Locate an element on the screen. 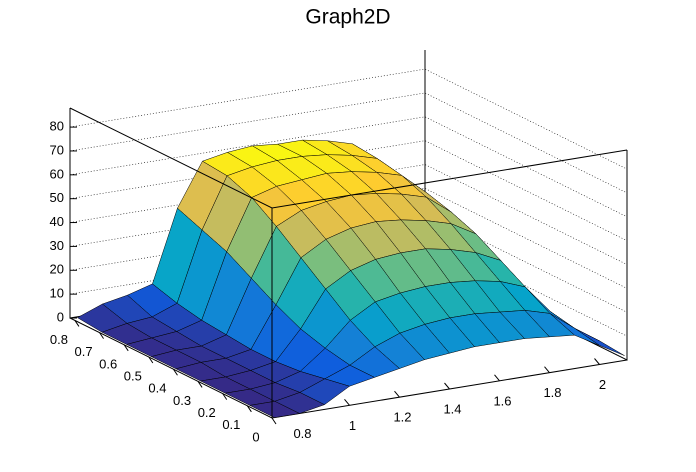 This screenshot has width=696, height=472. z-tick-label: 70 is located at coordinates (57, 149).